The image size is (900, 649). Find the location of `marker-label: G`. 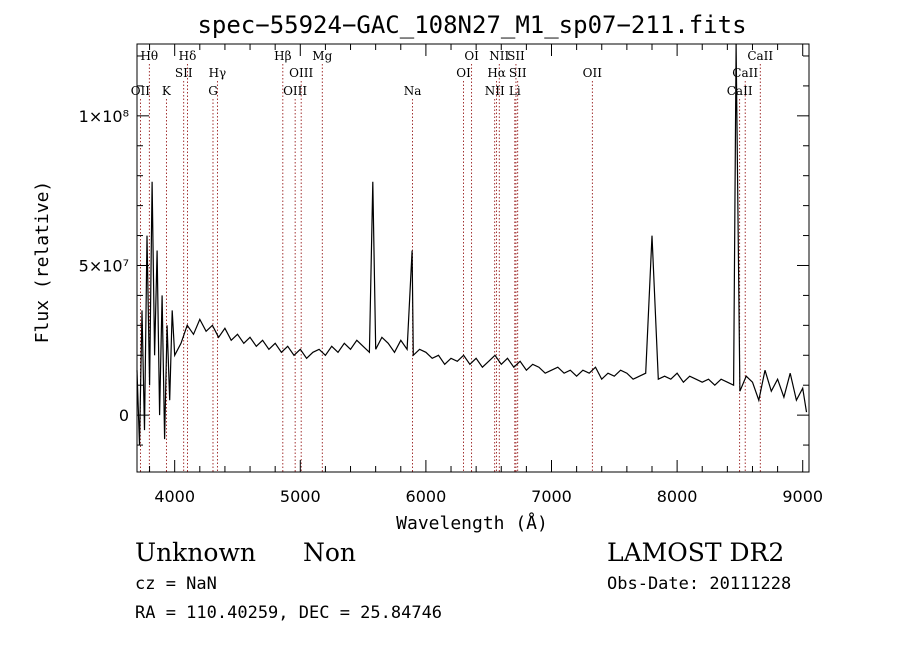

marker-label: G is located at coordinates (213, 91).